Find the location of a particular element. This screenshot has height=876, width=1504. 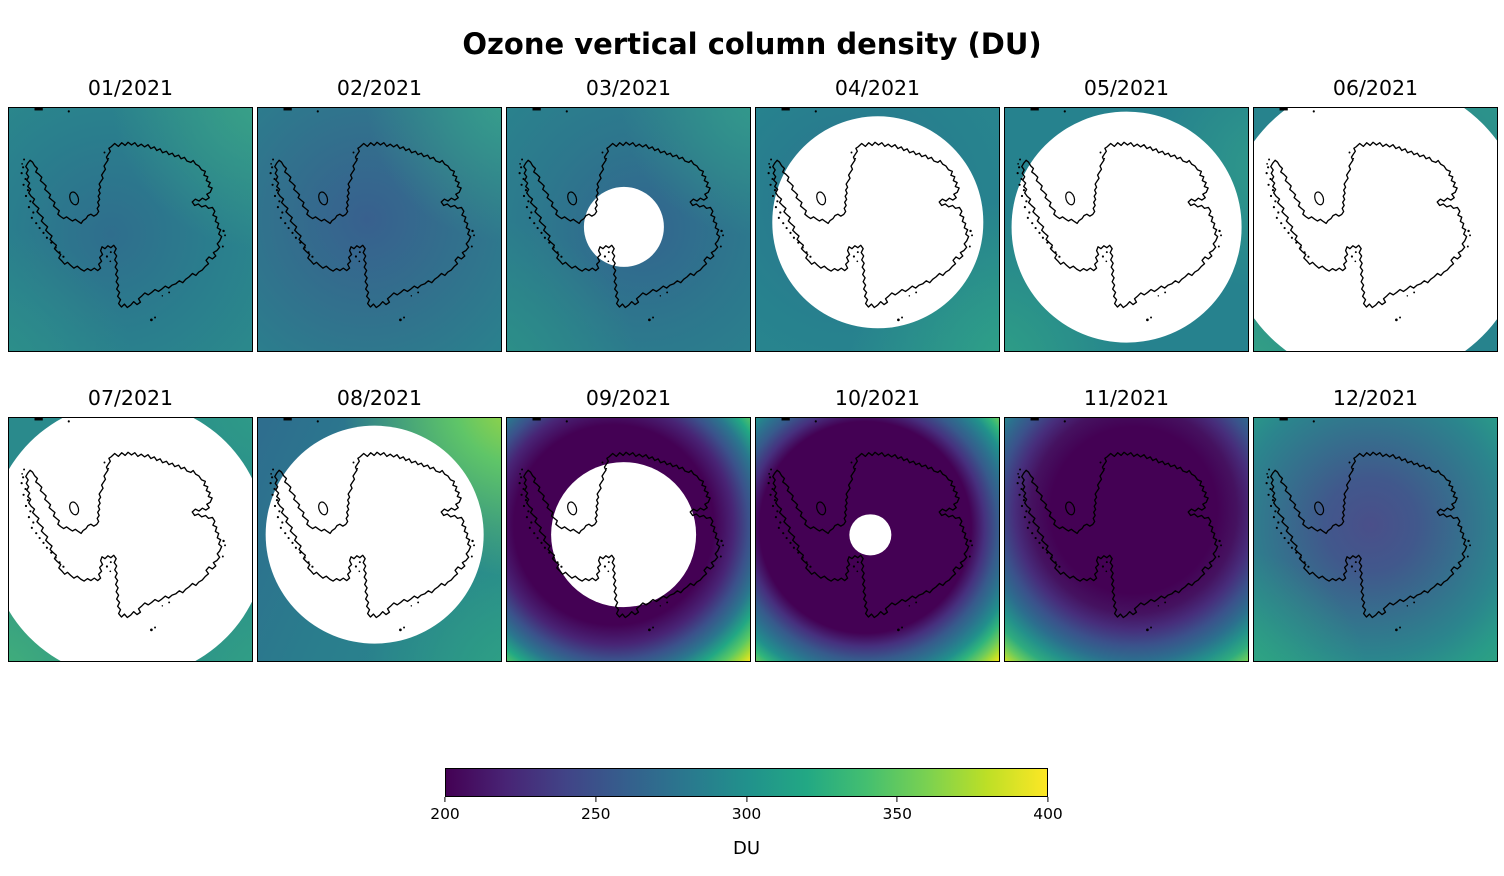

panel-apr: 04/2021 is located at coordinates (877, 214).